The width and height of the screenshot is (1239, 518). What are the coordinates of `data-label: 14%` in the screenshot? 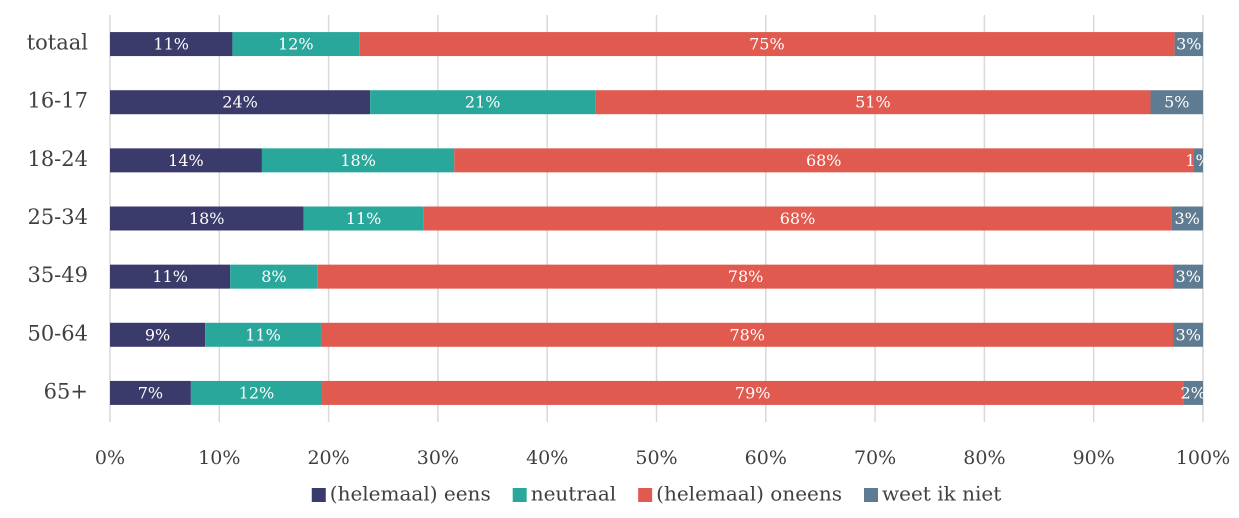 It's located at (186, 160).